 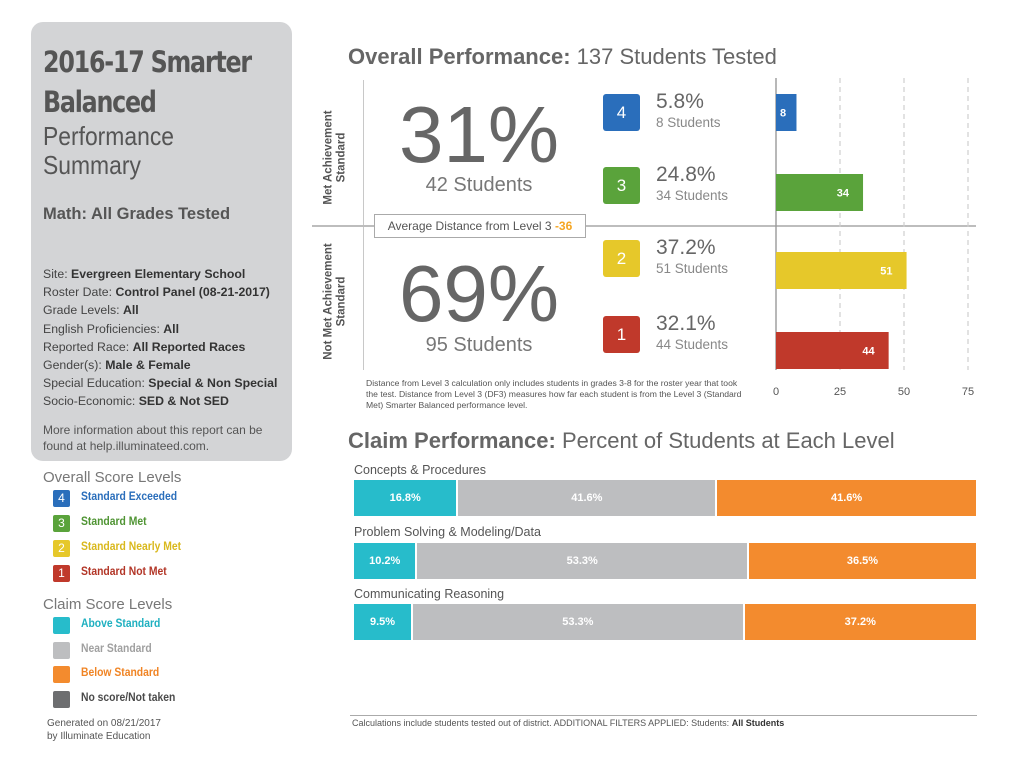 I want to click on legend-label: Near Standard, so click(x=116, y=648).